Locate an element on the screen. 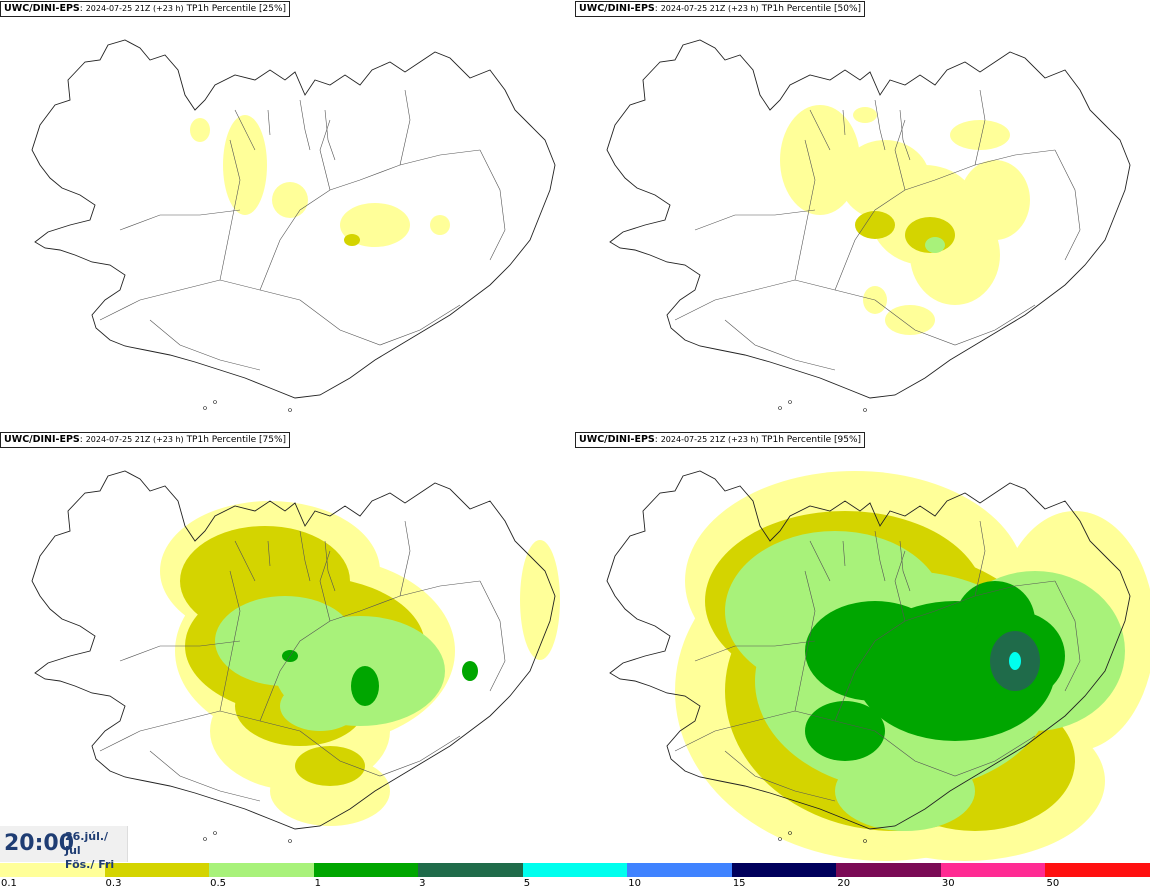  color-scale-label: 10 is located at coordinates (634, 883).